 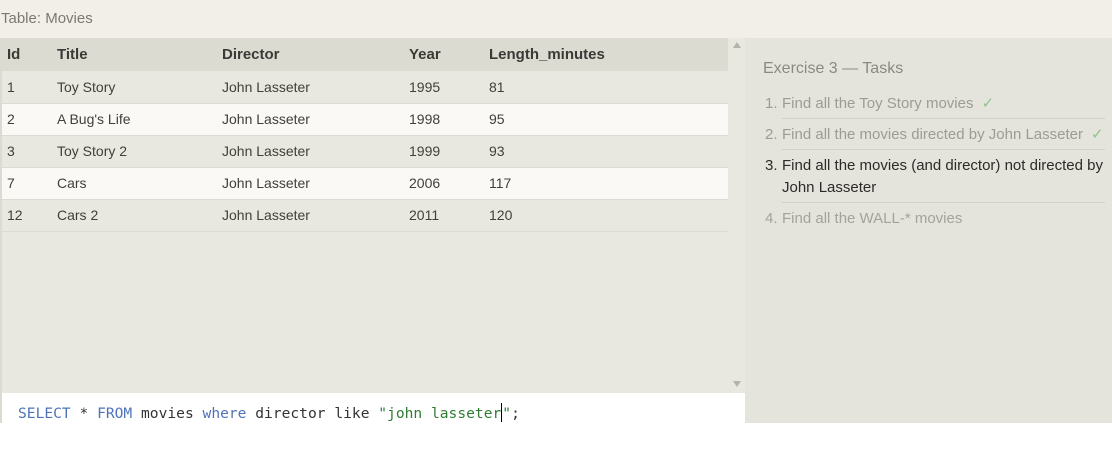 I want to click on table-row: 2 A Bug's Life John Lasseter 1998 95, so click(x=365, y=119).